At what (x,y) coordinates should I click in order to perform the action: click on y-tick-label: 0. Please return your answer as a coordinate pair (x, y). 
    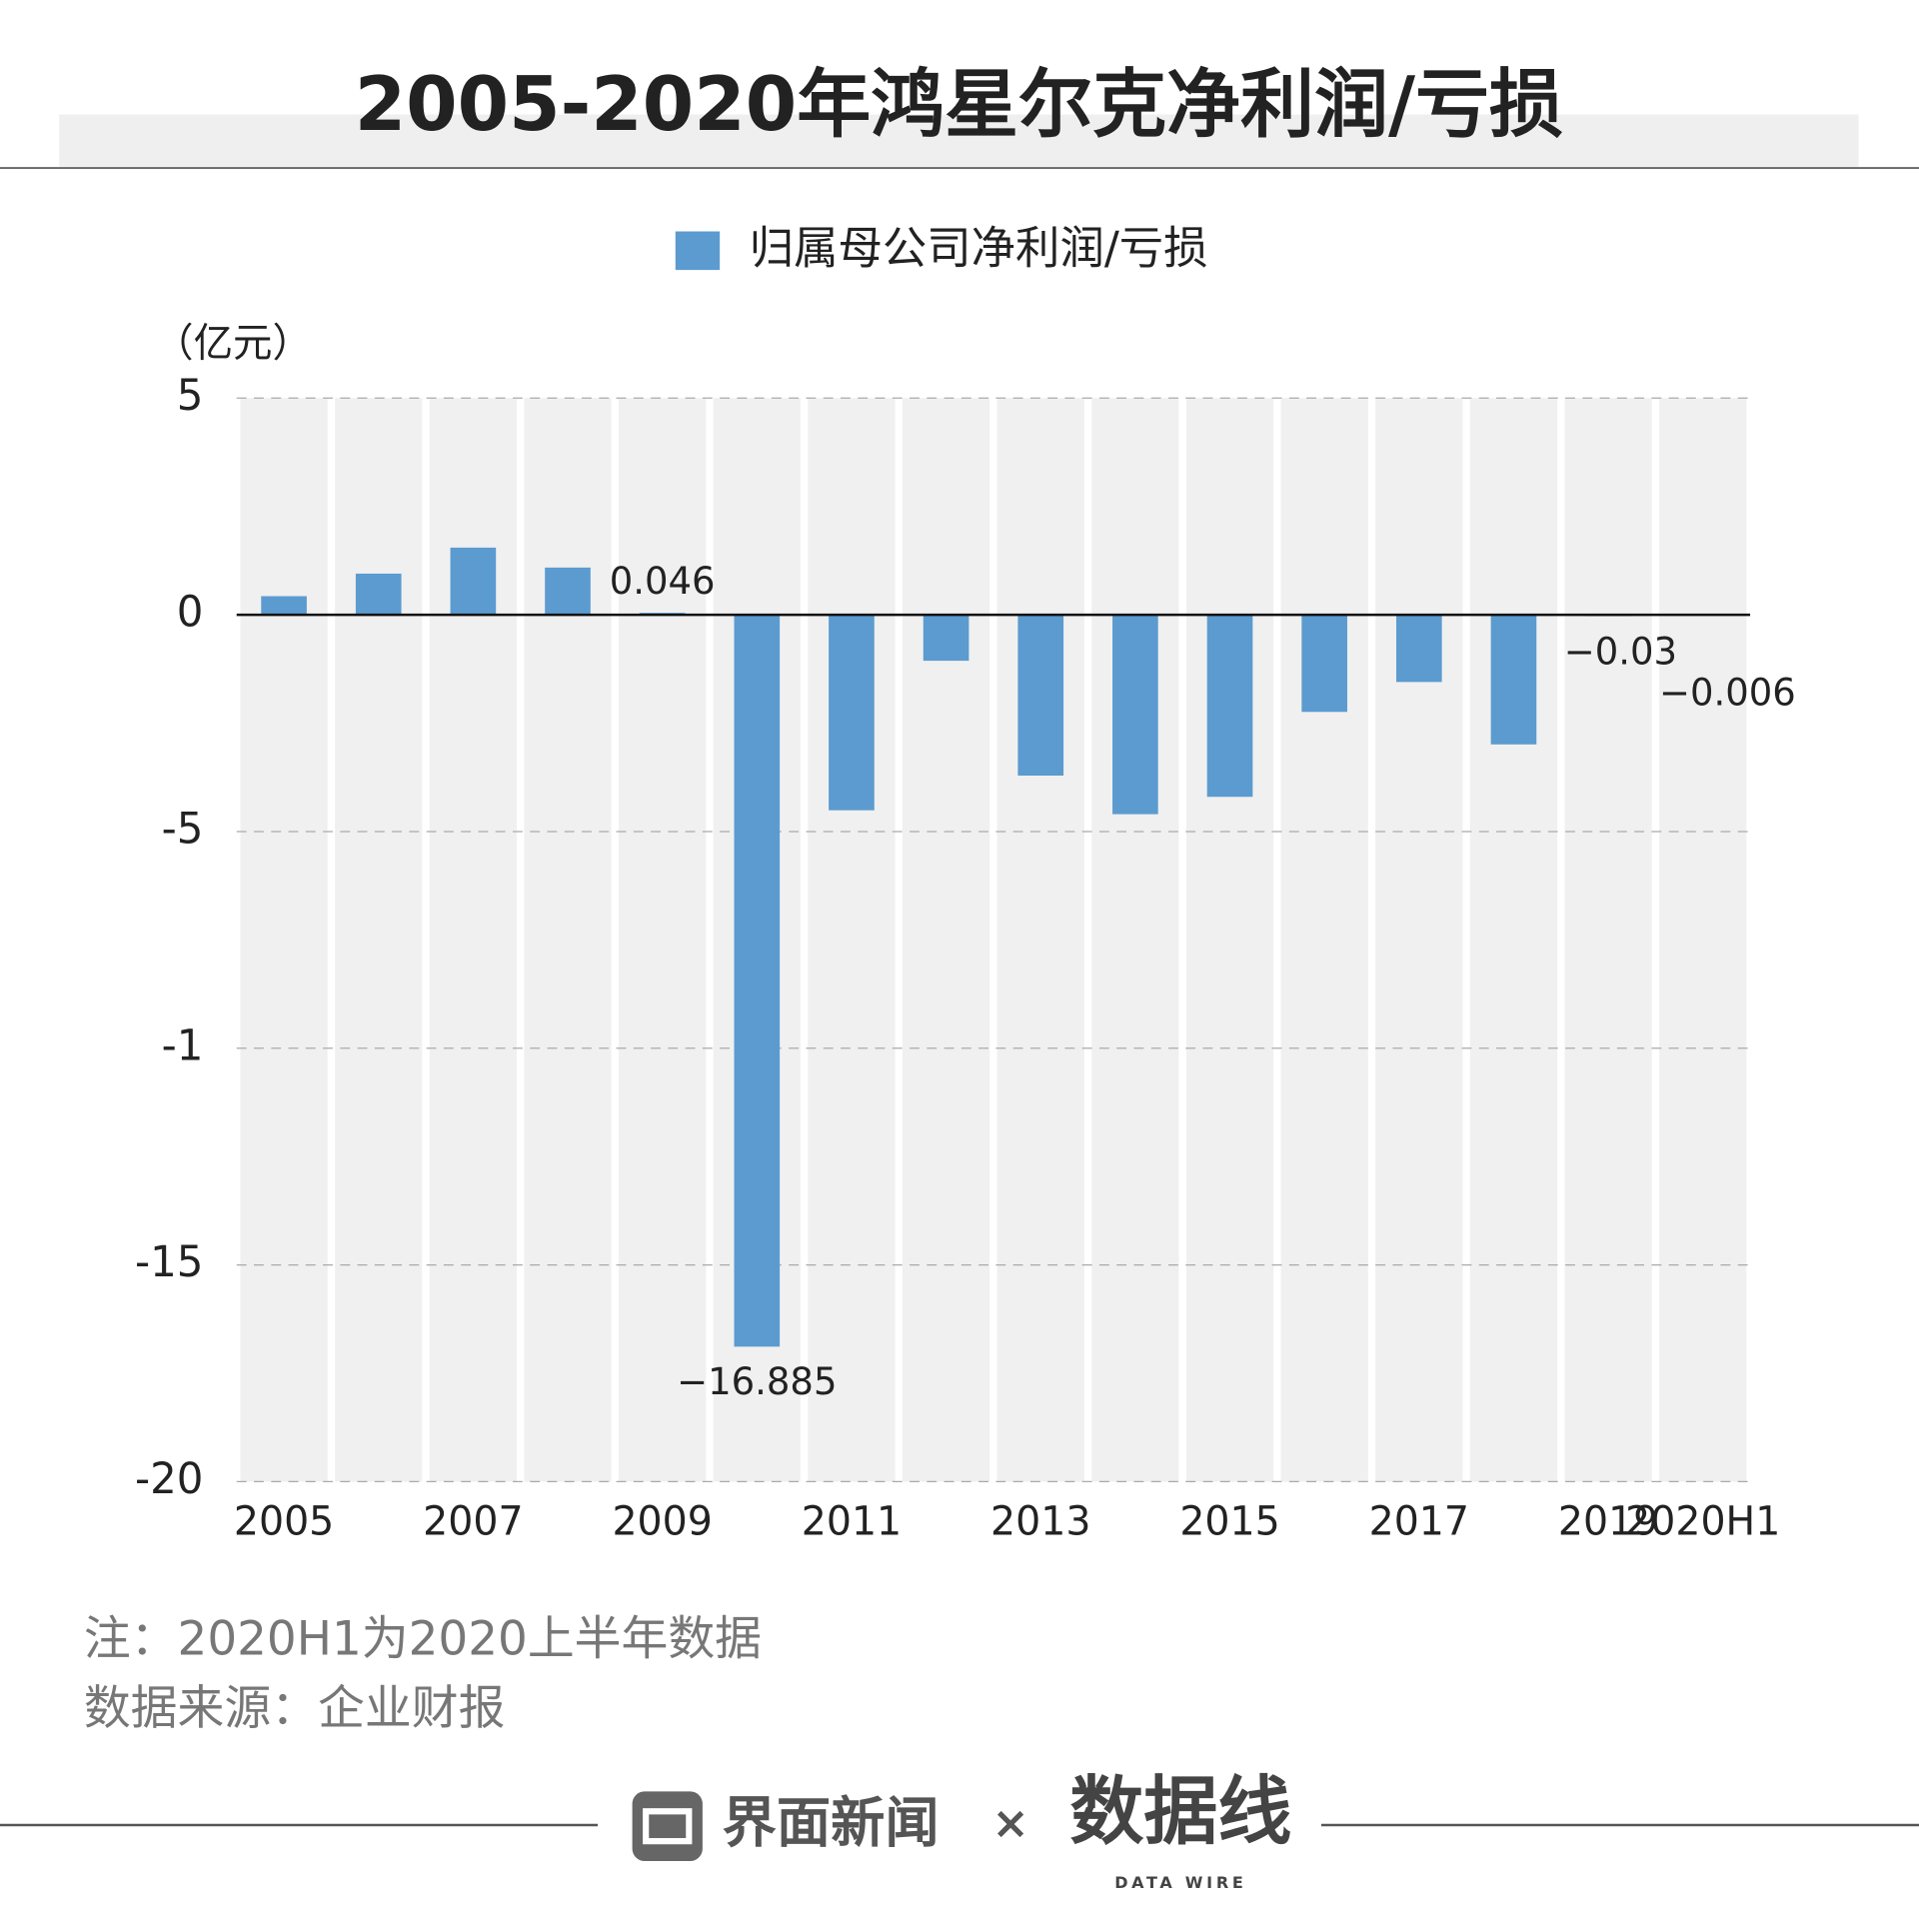
    Looking at the image, I should click on (191, 611).